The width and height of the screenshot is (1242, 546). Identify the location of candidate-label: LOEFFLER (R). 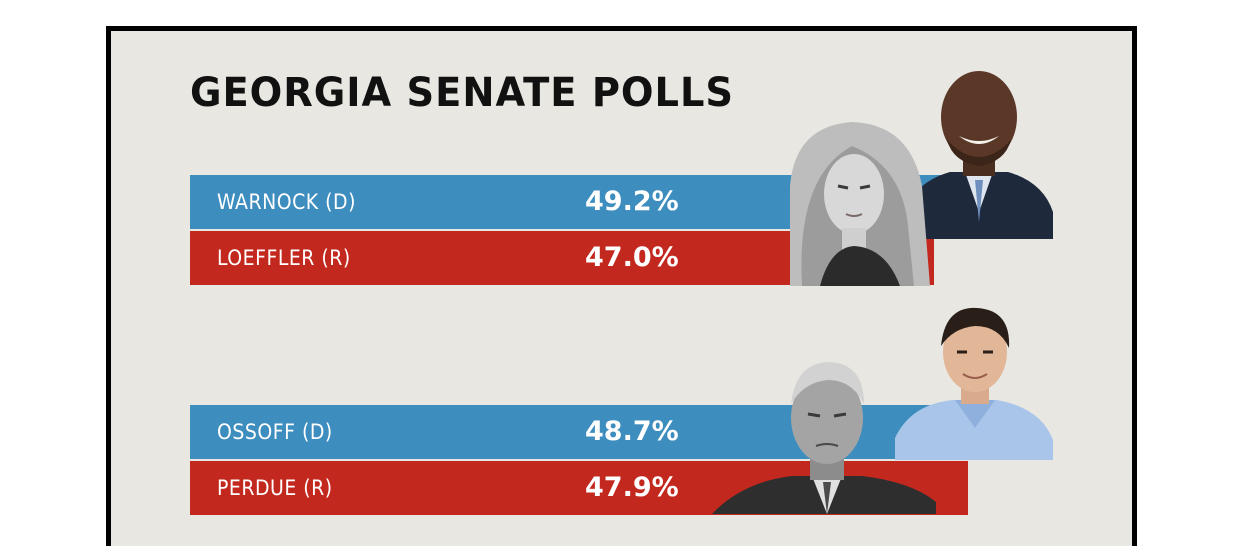
(284, 258).